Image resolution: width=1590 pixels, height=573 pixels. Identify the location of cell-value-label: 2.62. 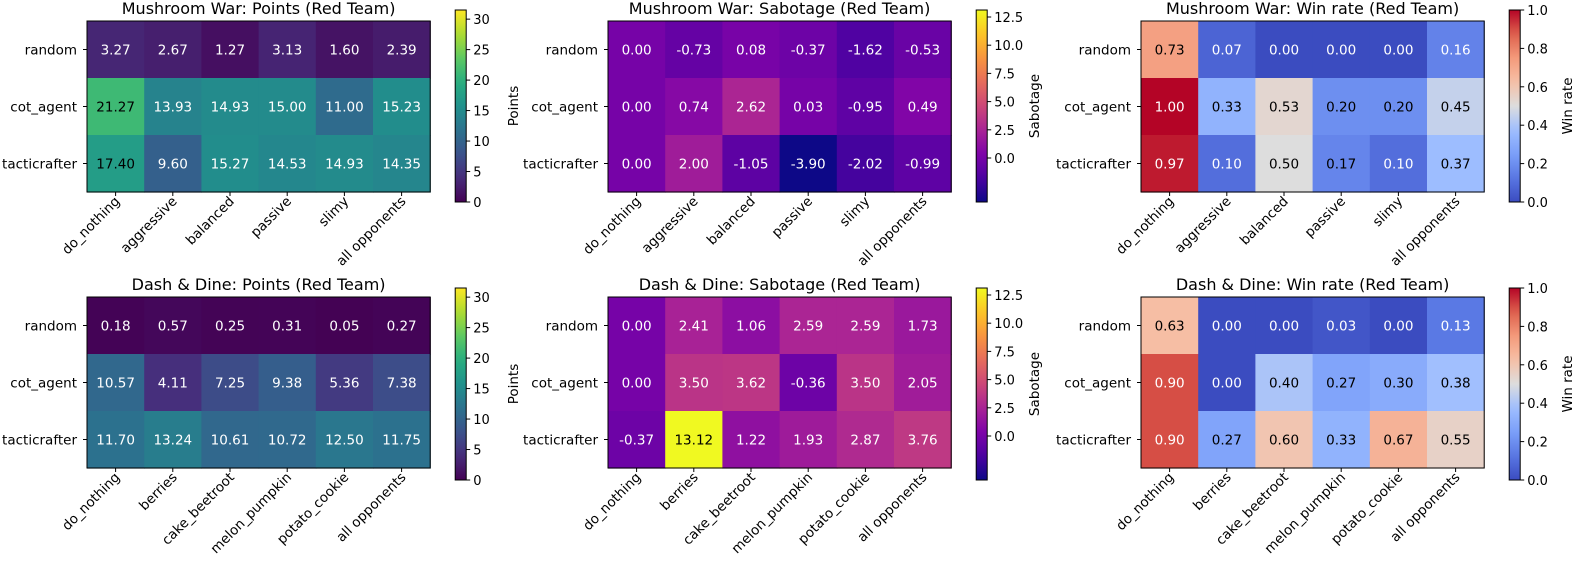
(751, 108).